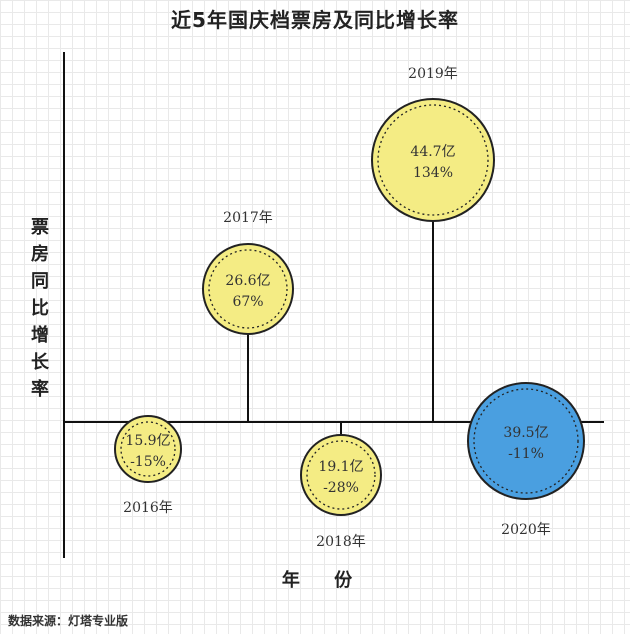 The height and width of the screenshot is (634, 630). Describe the element at coordinates (340, 467) in the screenshot. I see `box-office-label: 19.1亿` at that location.